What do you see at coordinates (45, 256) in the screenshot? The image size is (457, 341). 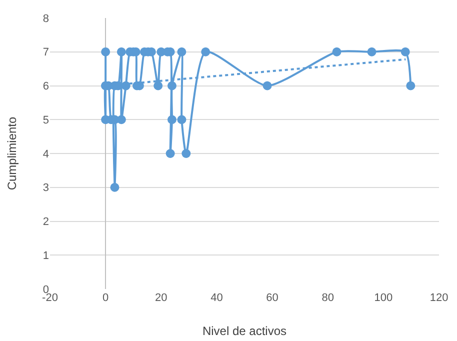 I see `y-tick-label: 1` at bounding box center [45, 256].